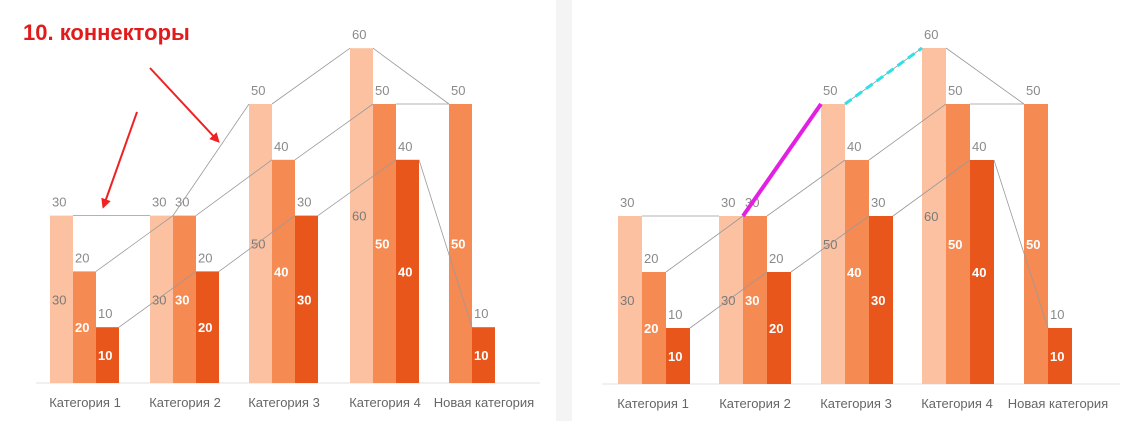  I want to click on inside-label-series3-cat3: 30, so click(304, 299).